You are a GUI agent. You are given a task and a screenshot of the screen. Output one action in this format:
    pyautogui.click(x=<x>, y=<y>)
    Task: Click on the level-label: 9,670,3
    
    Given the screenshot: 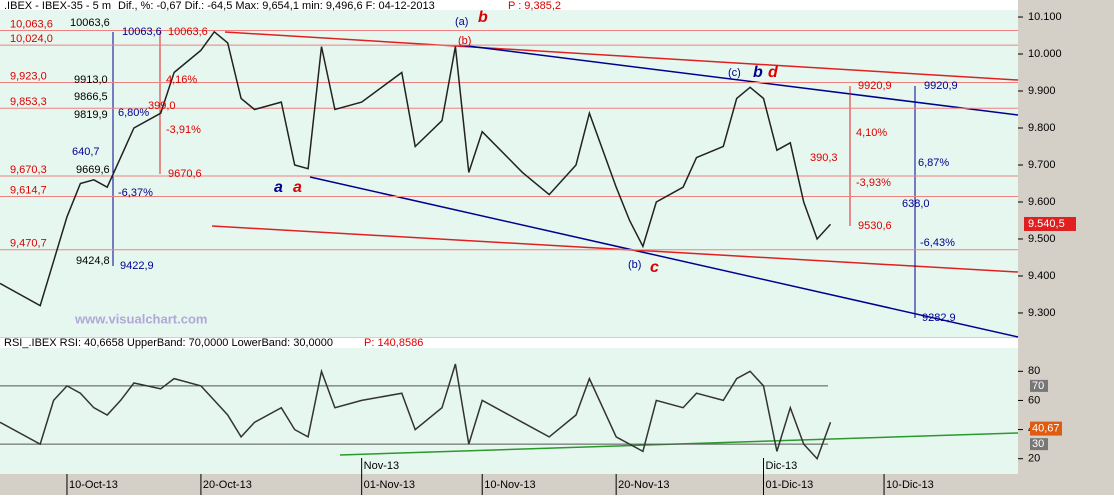 What is the action you would take?
    pyautogui.click(x=28, y=170)
    